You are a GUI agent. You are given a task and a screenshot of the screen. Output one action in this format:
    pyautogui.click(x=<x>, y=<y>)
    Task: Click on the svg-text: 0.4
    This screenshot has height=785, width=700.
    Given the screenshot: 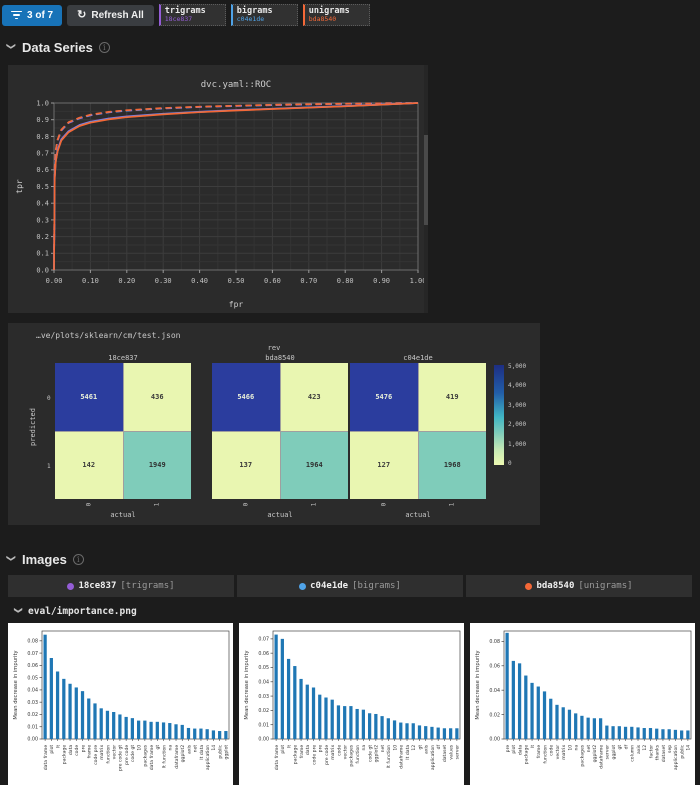 What is the action you would take?
    pyautogui.click(x=42, y=204)
    